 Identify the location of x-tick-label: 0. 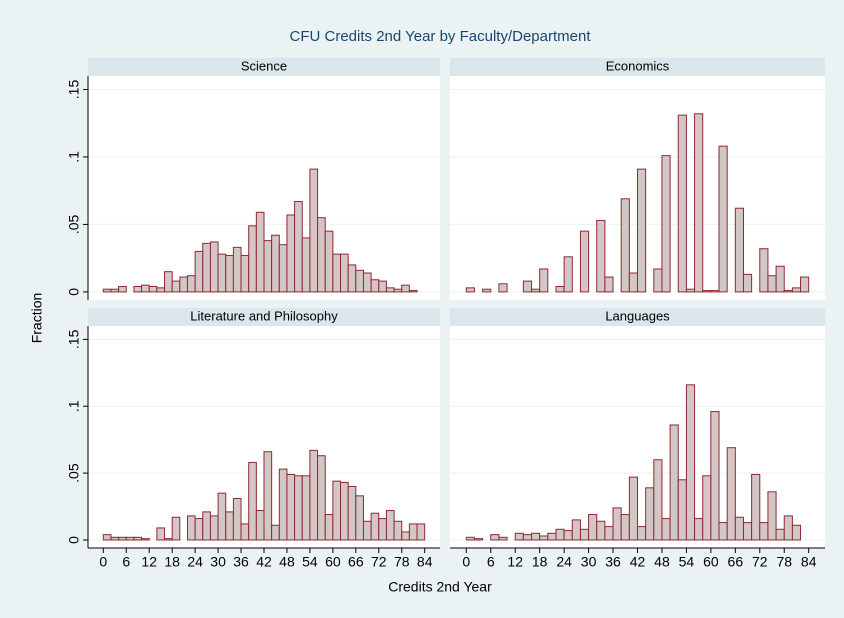
(466, 562).